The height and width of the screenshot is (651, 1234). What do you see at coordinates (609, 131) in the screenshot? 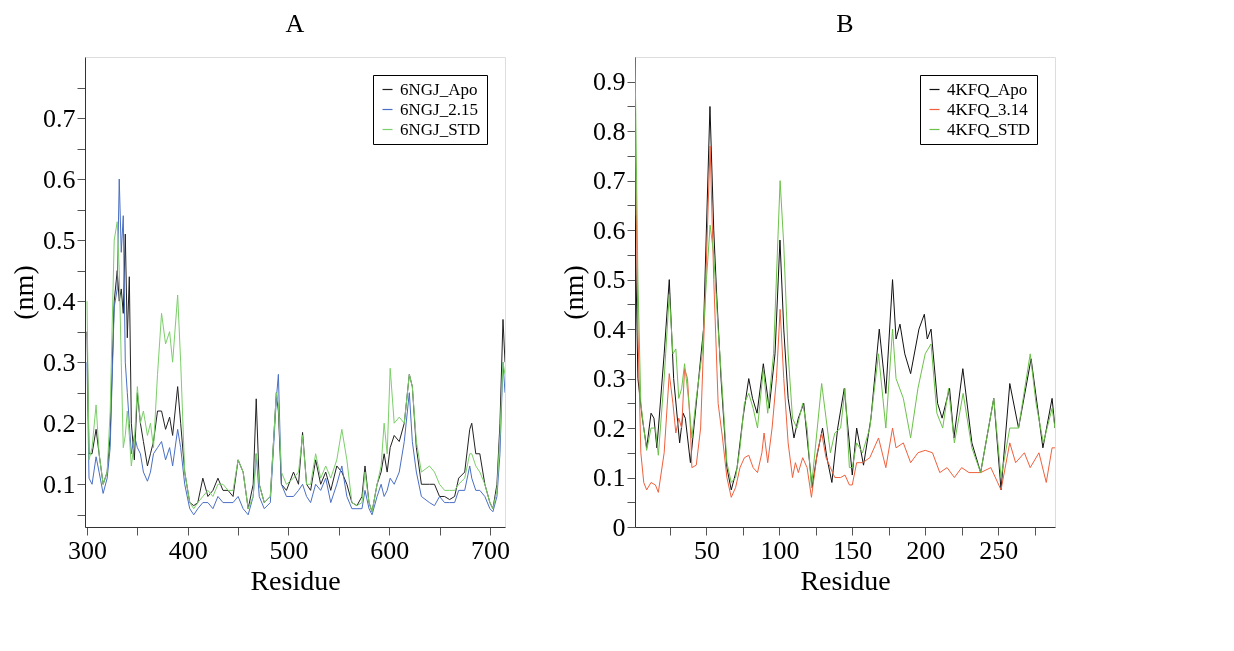
I see `y-tick-label: 0.8` at bounding box center [609, 131].